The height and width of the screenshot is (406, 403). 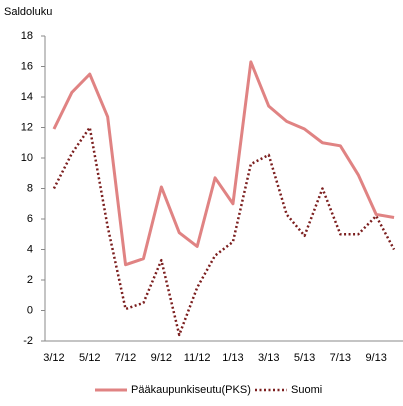 What do you see at coordinates (191, 390) in the screenshot?
I see `legend-label: Pääkaupunkiseutu(PKS)` at bounding box center [191, 390].